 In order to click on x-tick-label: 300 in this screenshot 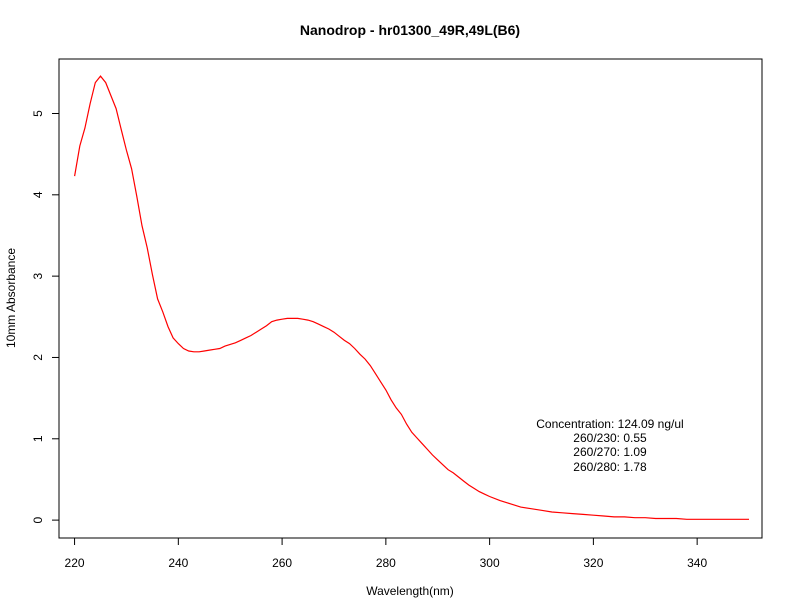, I will do `click(490, 563)`.